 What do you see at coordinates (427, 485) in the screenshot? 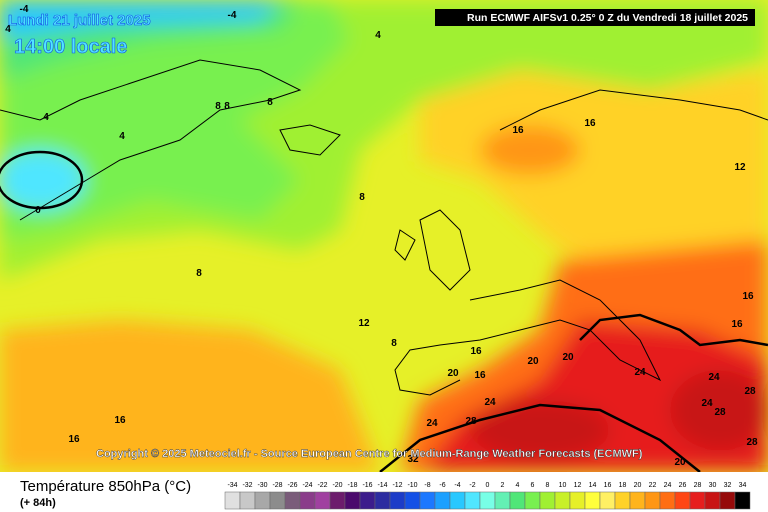
I see `scale-label: -8` at bounding box center [427, 485].